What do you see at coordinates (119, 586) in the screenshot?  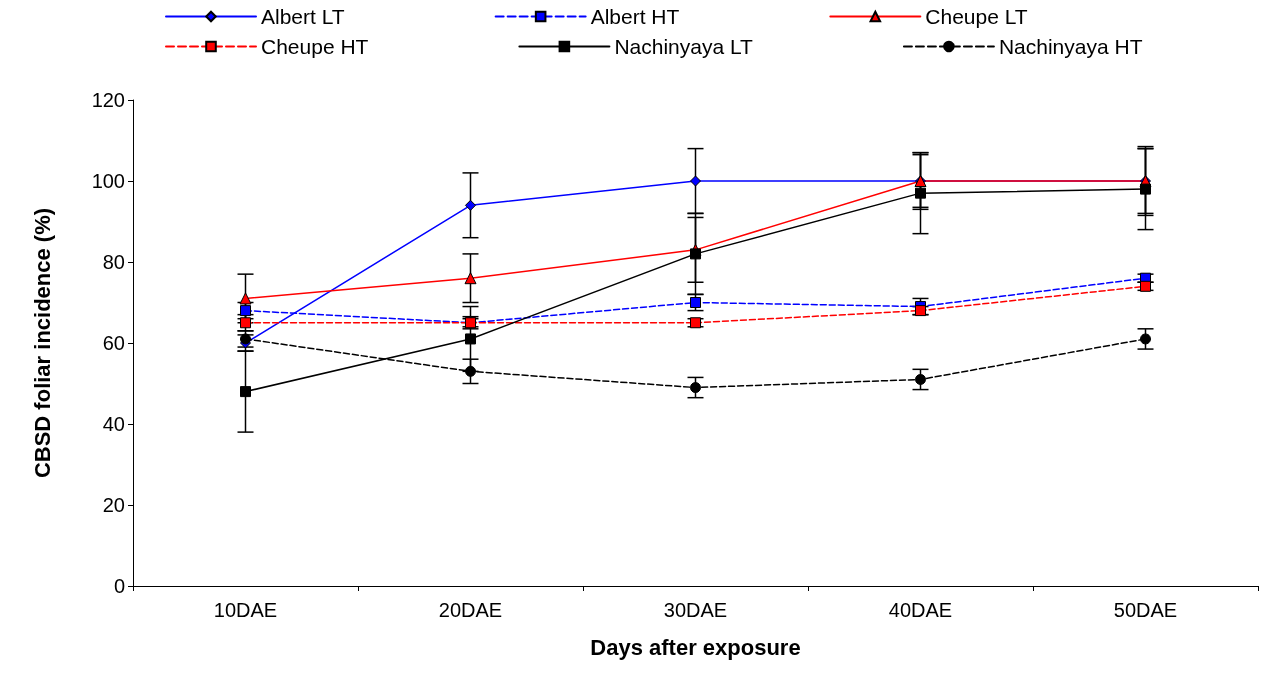 I see `y-tick-label: 0` at bounding box center [119, 586].